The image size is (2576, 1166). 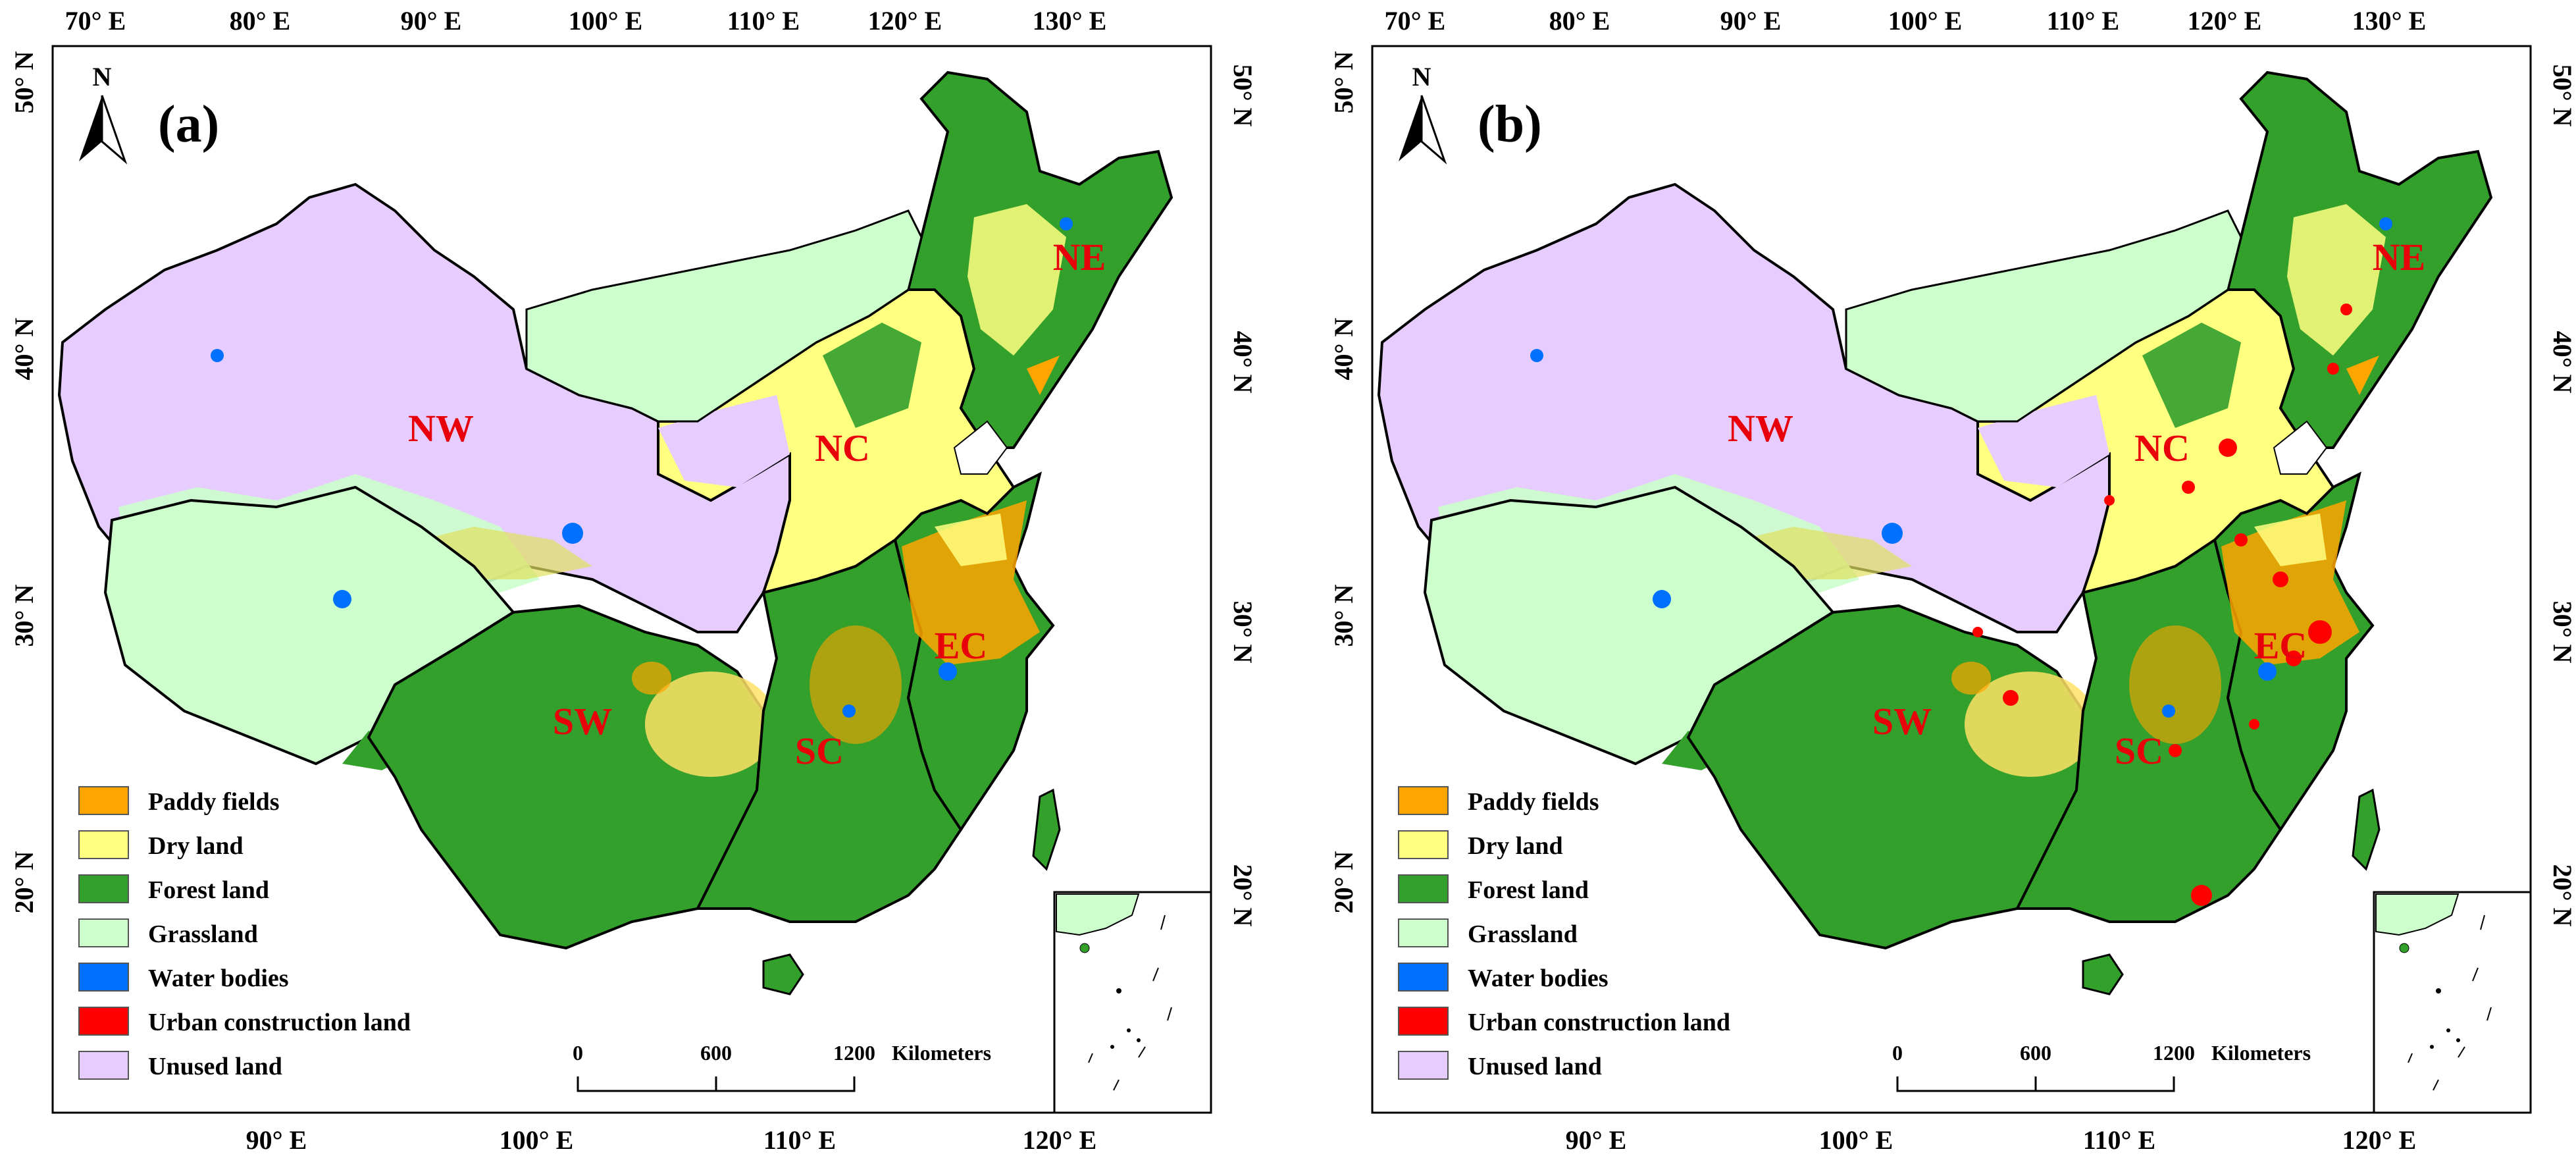 What do you see at coordinates (208, 890) in the screenshot?
I see `legend-label: Forest land` at bounding box center [208, 890].